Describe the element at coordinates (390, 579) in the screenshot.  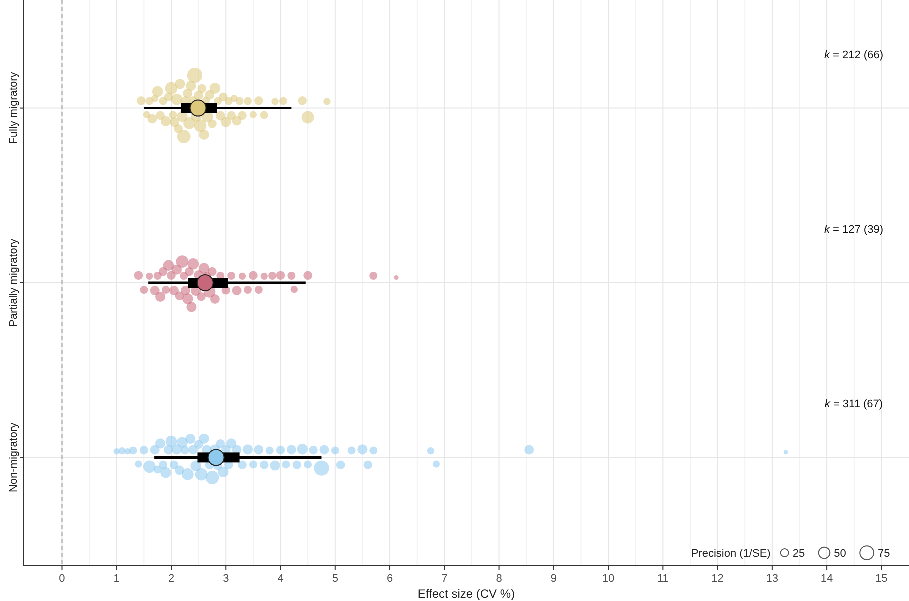
I see `x-tick-label: 6` at that location.